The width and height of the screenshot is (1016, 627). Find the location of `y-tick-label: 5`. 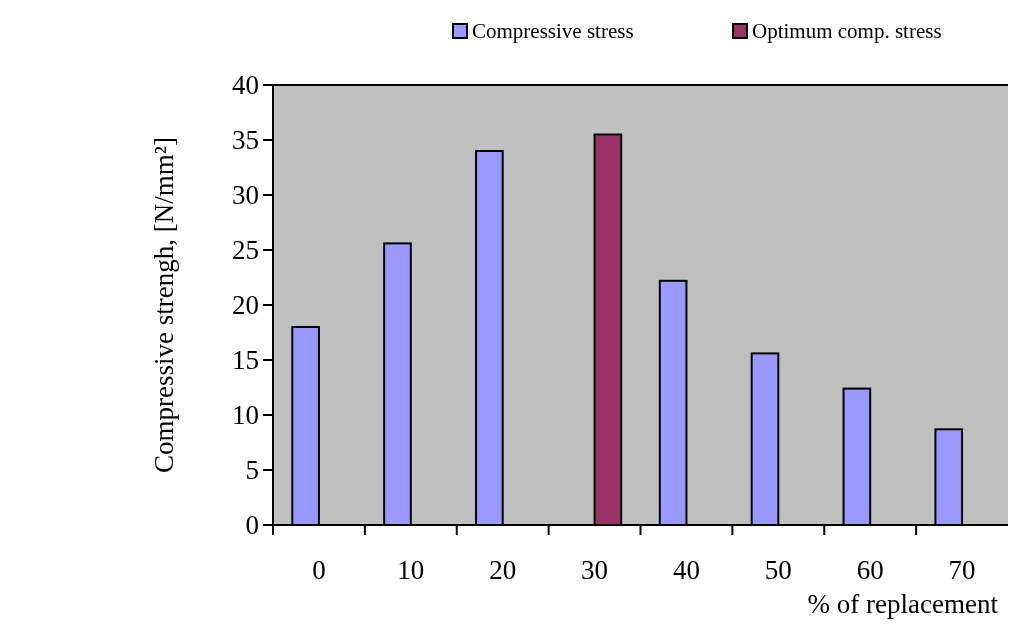

y-tick-label: 5 is located at coordinates (252, 470).